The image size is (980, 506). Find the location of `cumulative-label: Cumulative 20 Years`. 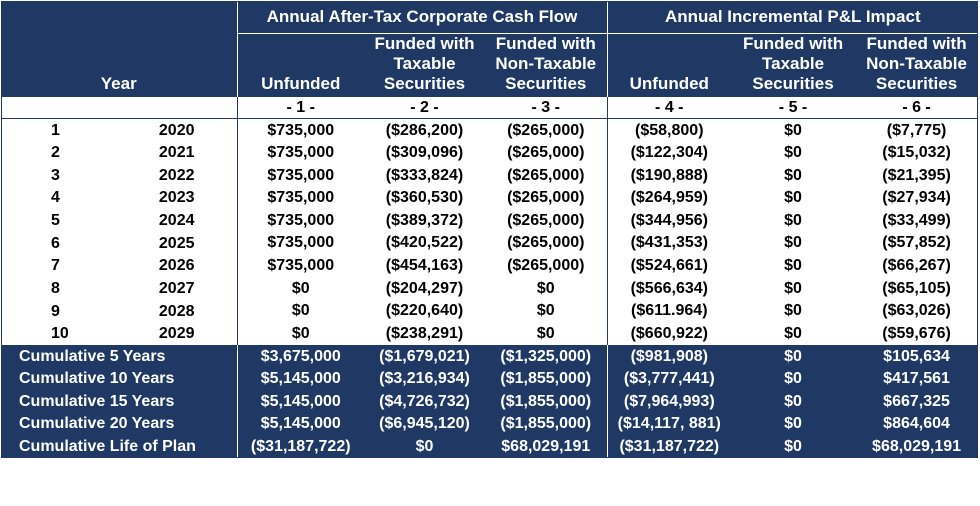

cumulative-label: Cumulative 20 Years is located at coordinates (119, 424).